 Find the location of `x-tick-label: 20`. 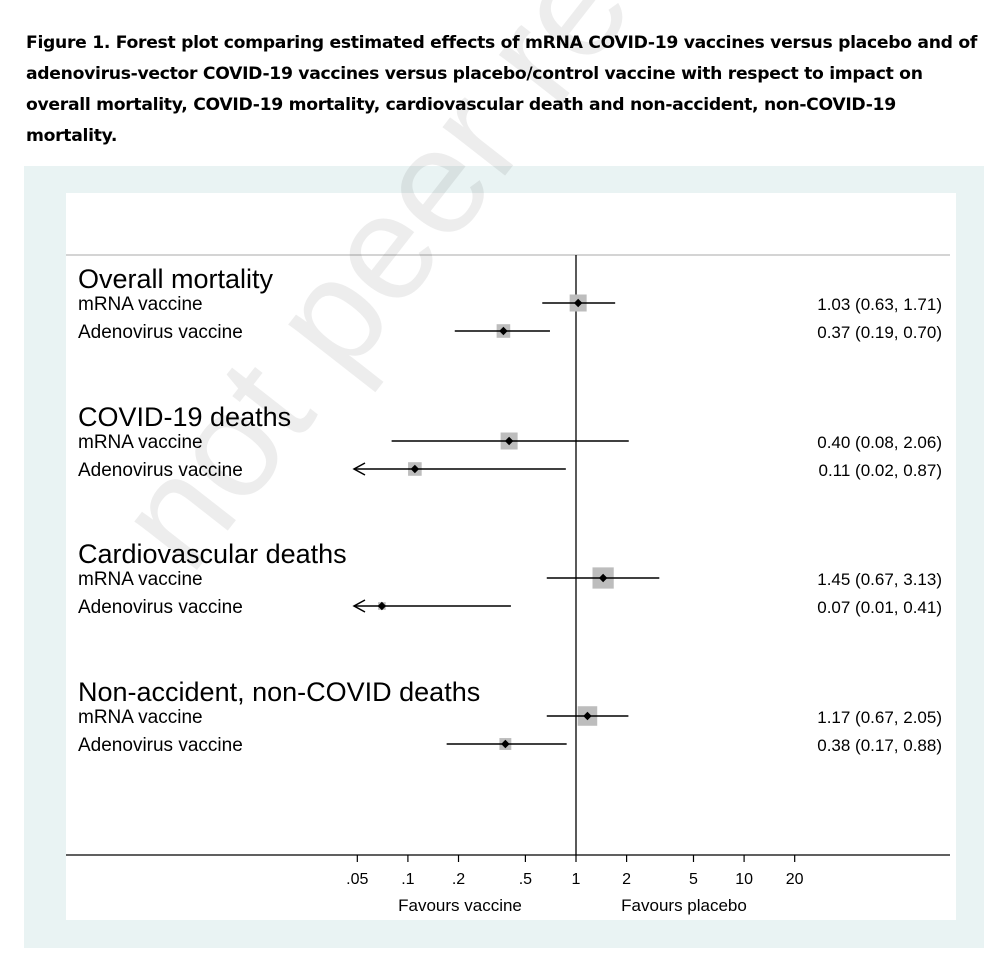

x-tick-label: 20 is located at coordinates (795, 879).